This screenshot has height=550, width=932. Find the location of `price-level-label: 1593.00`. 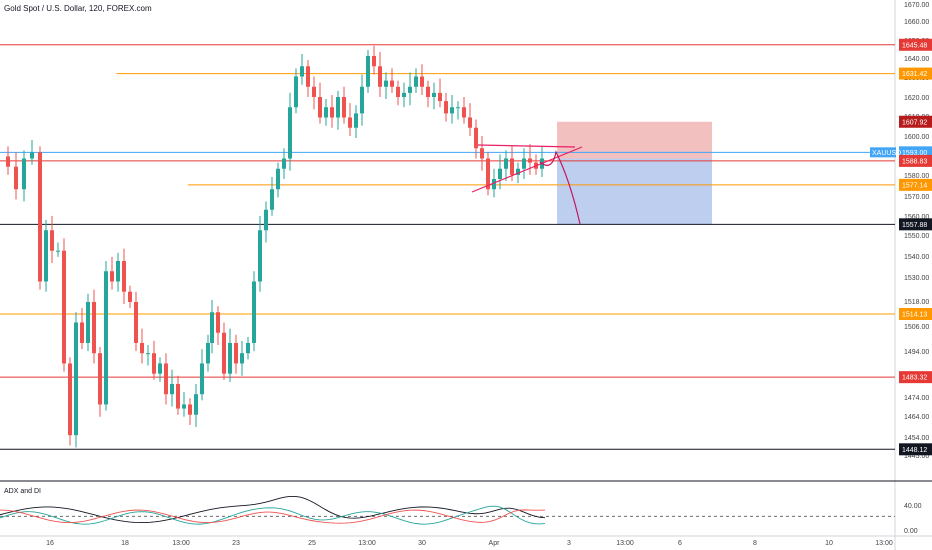

price-level-label: 1593.00 is located at coordinates (914, 153).